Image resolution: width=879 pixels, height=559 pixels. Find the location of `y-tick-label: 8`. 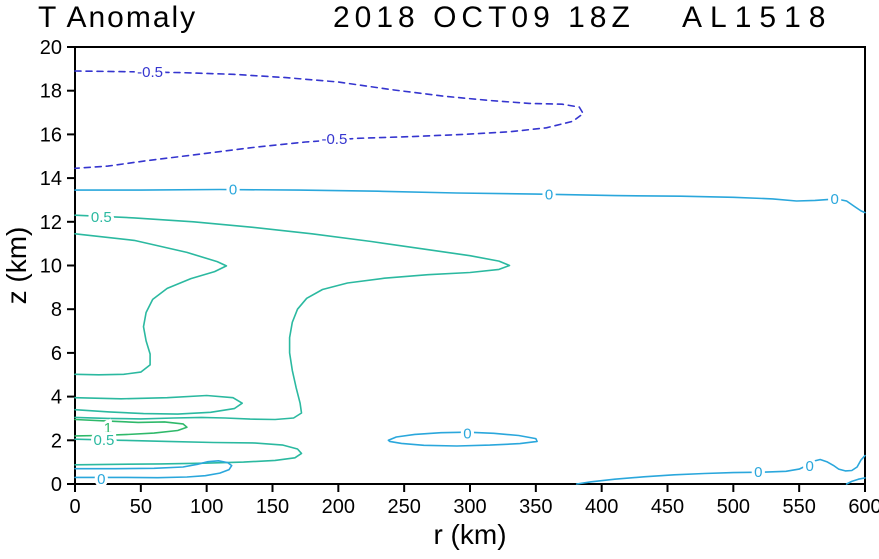

y-tick-label: 8 is located at coordinates (56, 310).